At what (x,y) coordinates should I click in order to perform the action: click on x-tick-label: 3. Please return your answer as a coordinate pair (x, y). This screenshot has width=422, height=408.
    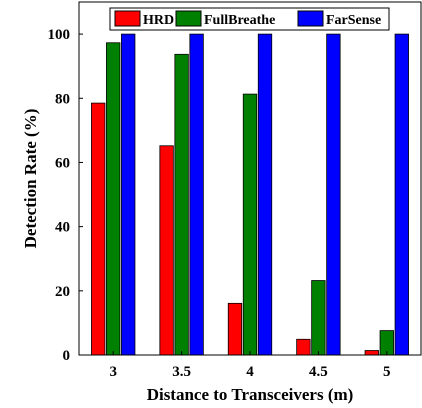
    Looking at the image, I should click on (113, 372).